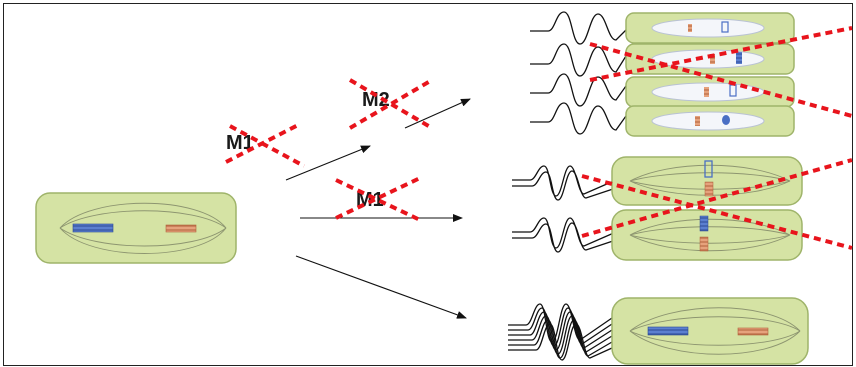  Describe the element at coordinates (265, 145) in the screenshot. I see `m1-upper-group: M1` at that location.